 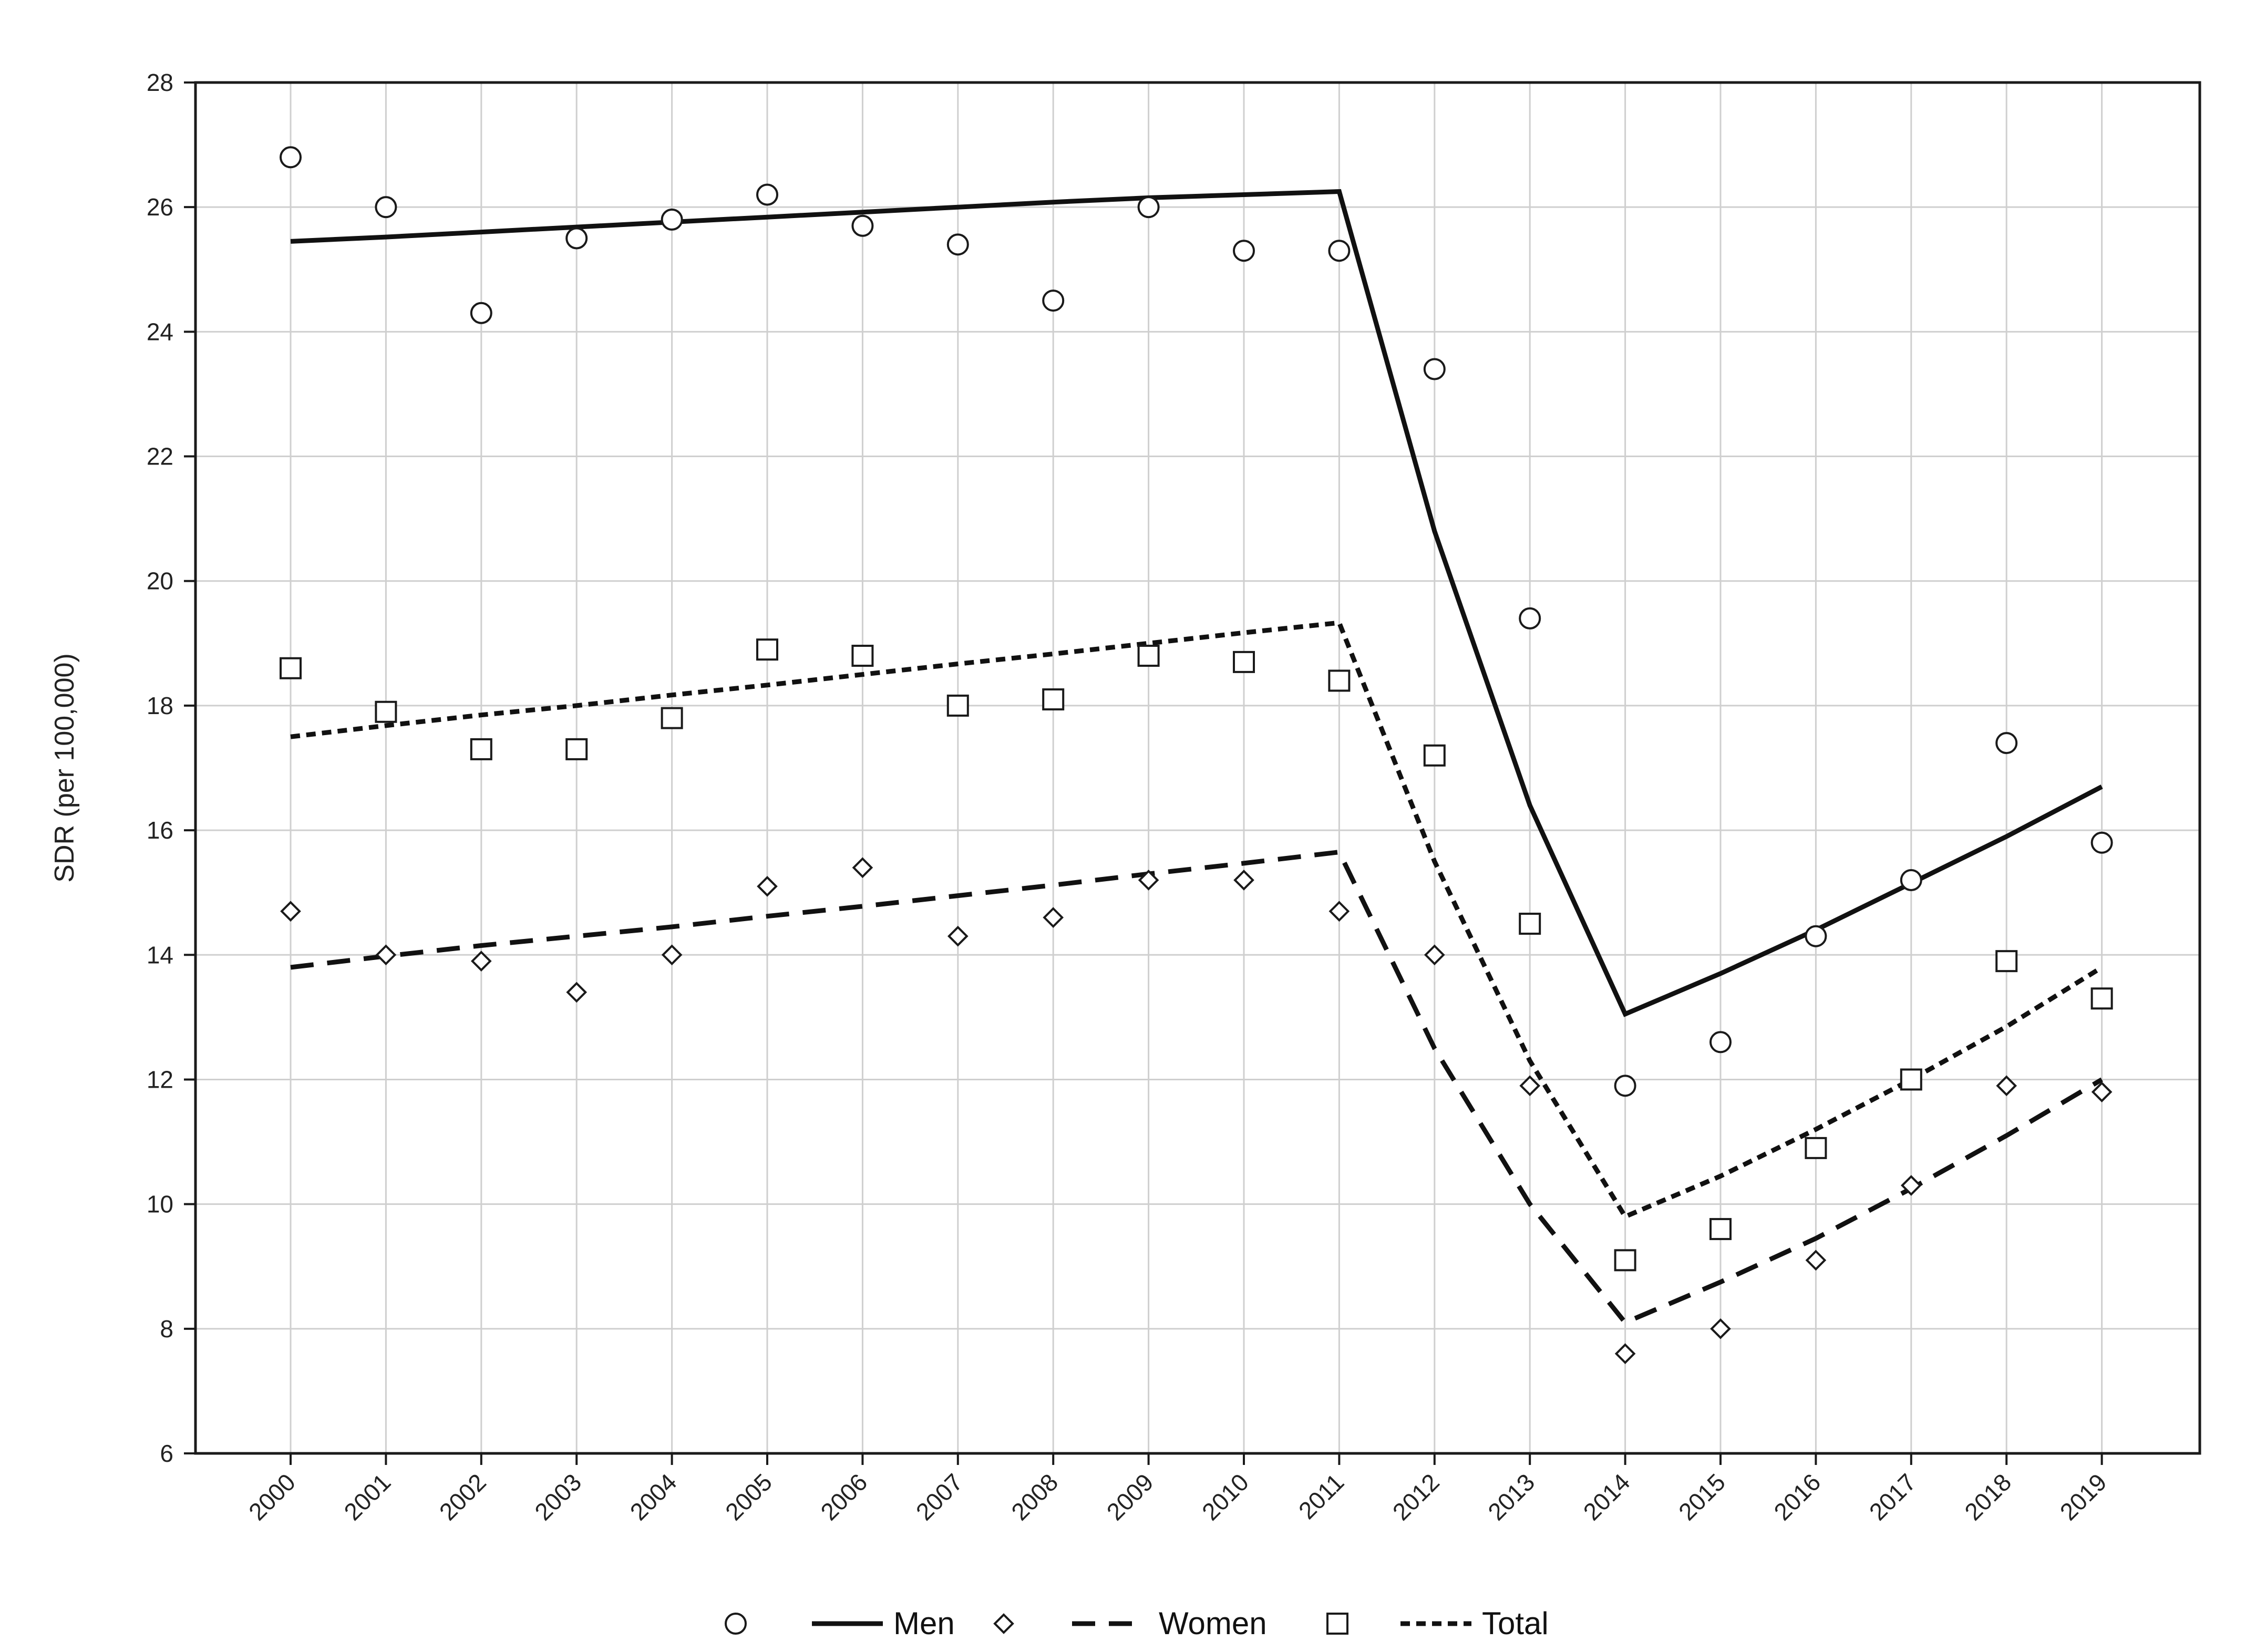 What do you see at coordinates (160, 1079) in the screenshot?
I see `y-tick-label: 12` at bounding box center [160, 1079].